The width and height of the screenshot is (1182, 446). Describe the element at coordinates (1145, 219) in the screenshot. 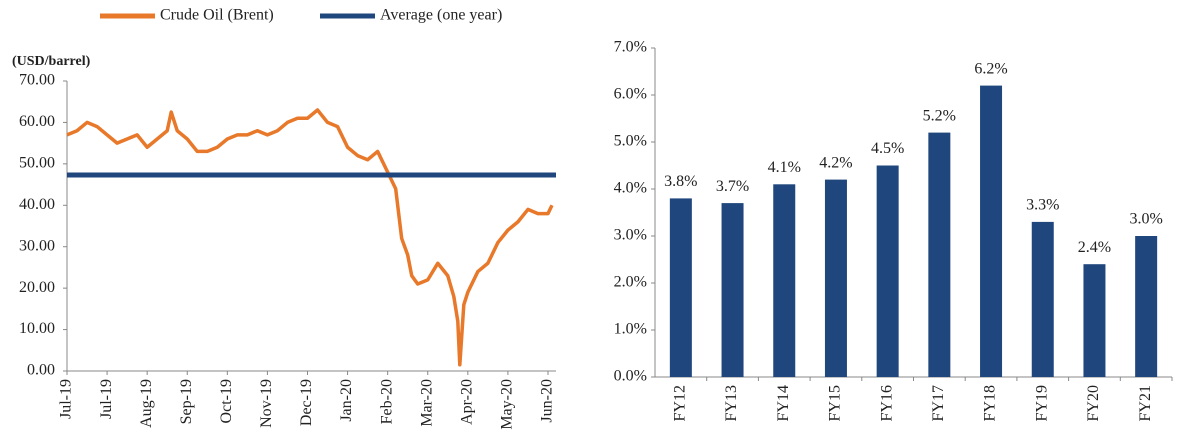

I see `value-label: 3.0%` at that location.